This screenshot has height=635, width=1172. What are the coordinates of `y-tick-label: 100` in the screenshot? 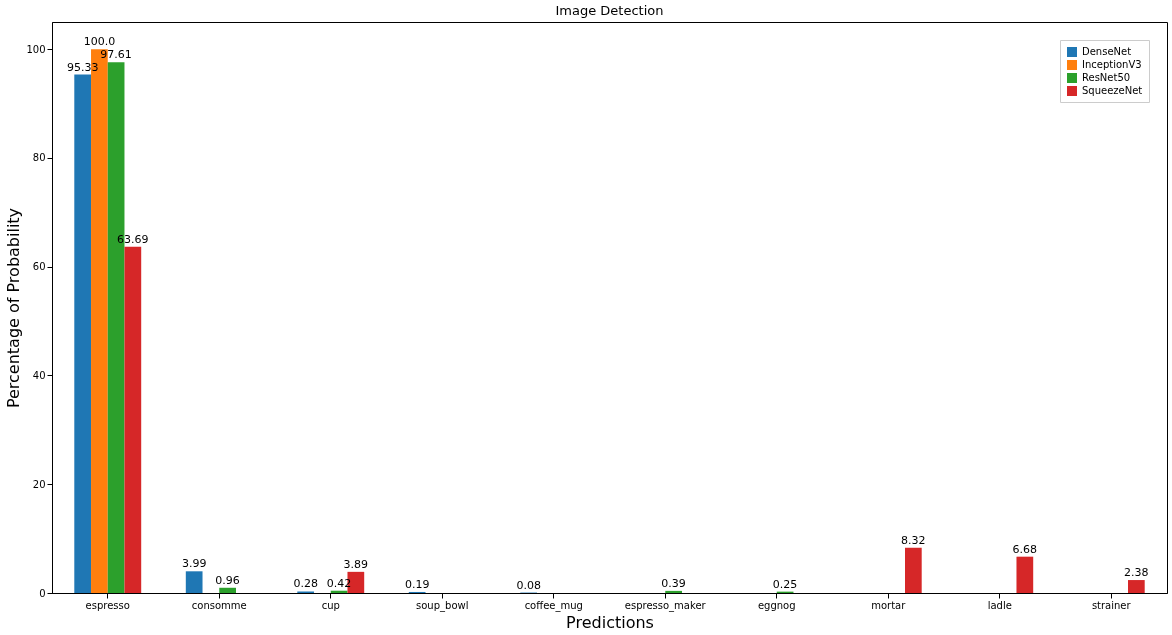 It's located at (36, 49).